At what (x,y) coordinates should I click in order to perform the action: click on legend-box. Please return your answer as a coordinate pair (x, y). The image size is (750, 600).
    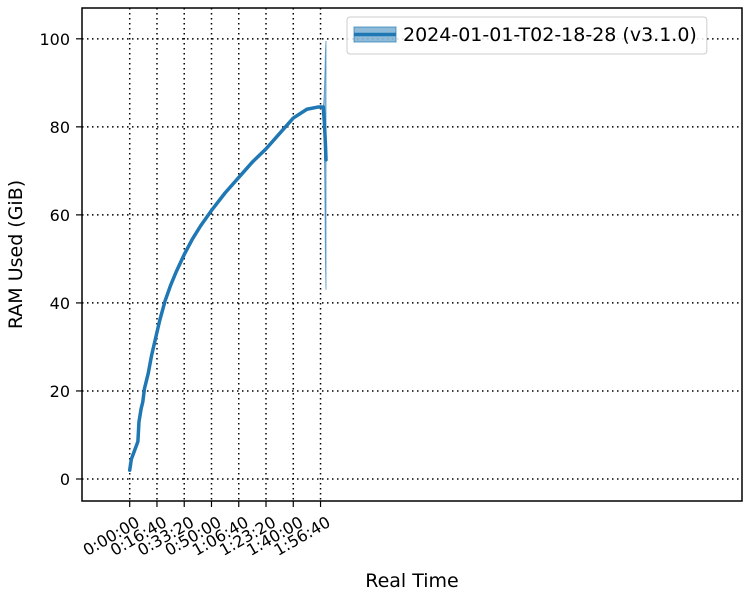
    Looking at the image, I should click on (527, 35).